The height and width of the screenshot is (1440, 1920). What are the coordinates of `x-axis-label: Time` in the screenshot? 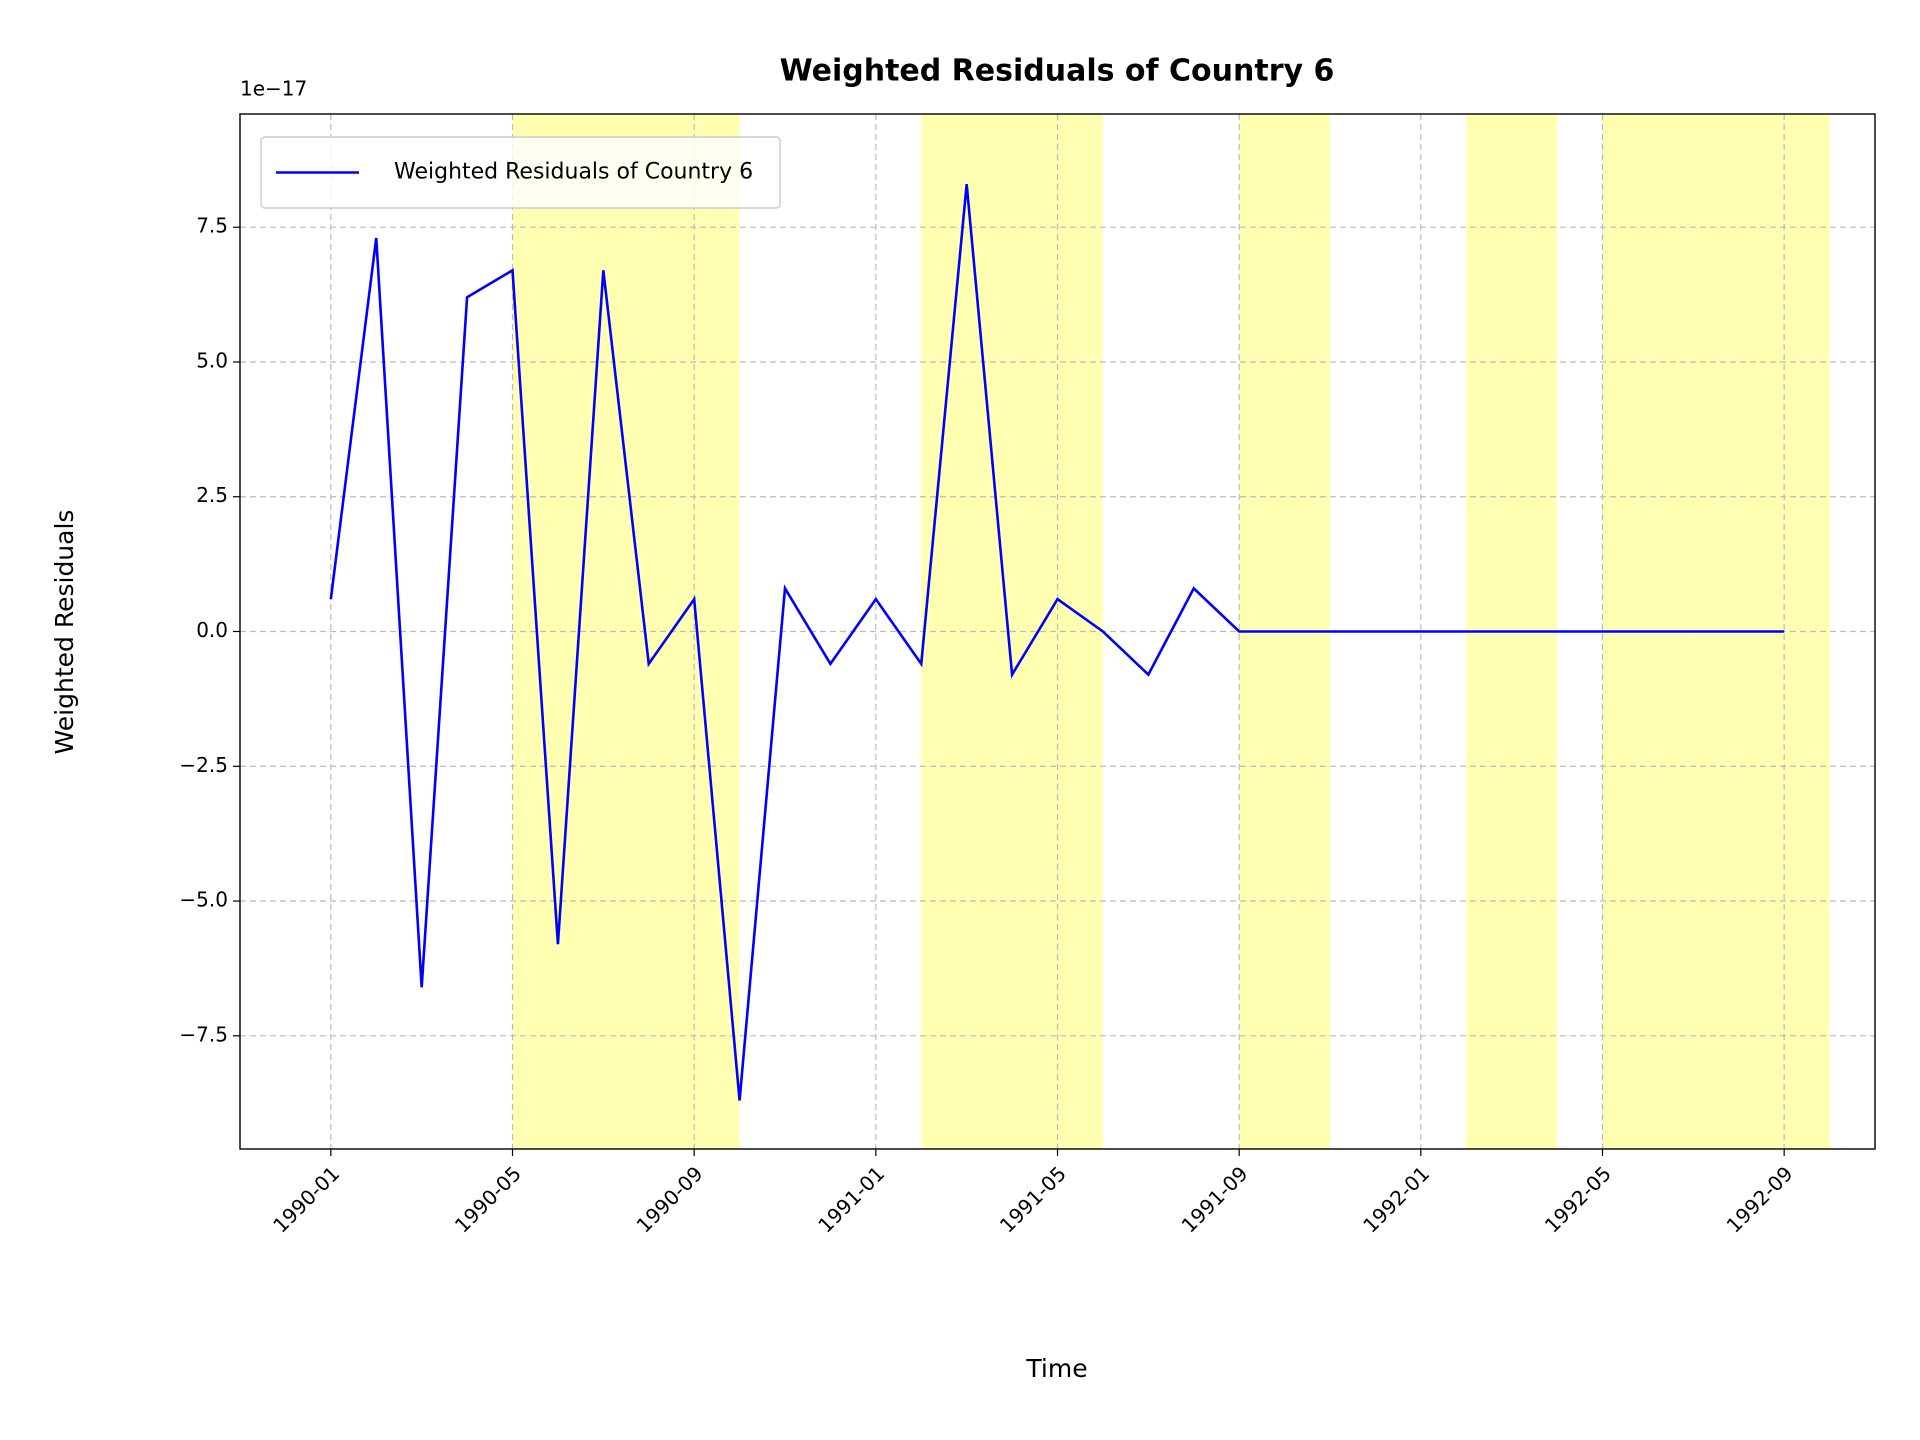 It's located at (1056, 1368).